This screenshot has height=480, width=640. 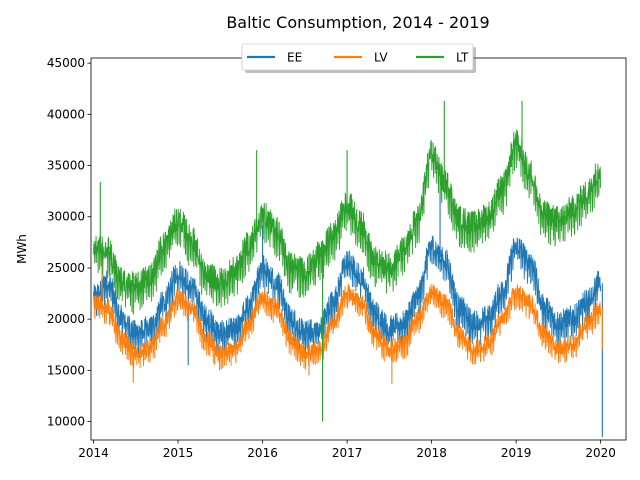 What do you see at coordinates (600, 453) in the screenshot?
I see `x-tick-label: 2020` at bounding box center [600, 453].